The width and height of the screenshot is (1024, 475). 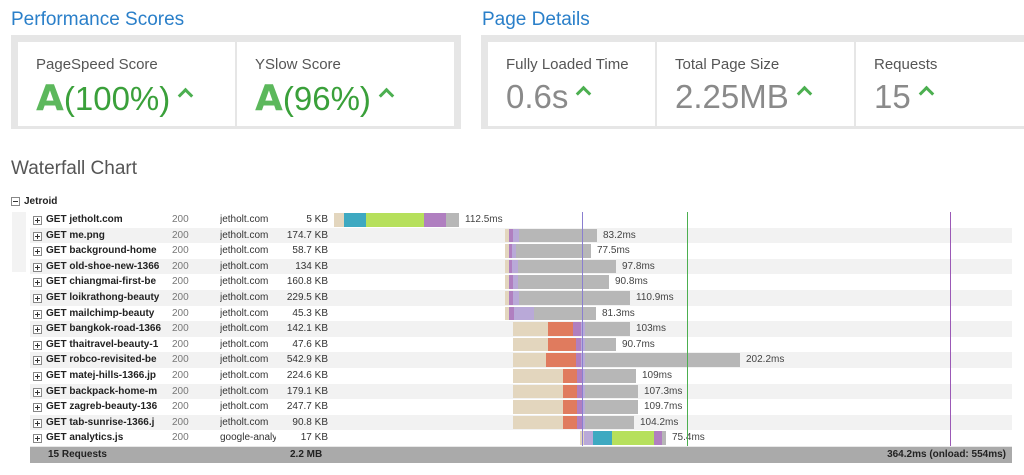 I want to click on page-details-title: Page Details, so click(x=536, y=19).